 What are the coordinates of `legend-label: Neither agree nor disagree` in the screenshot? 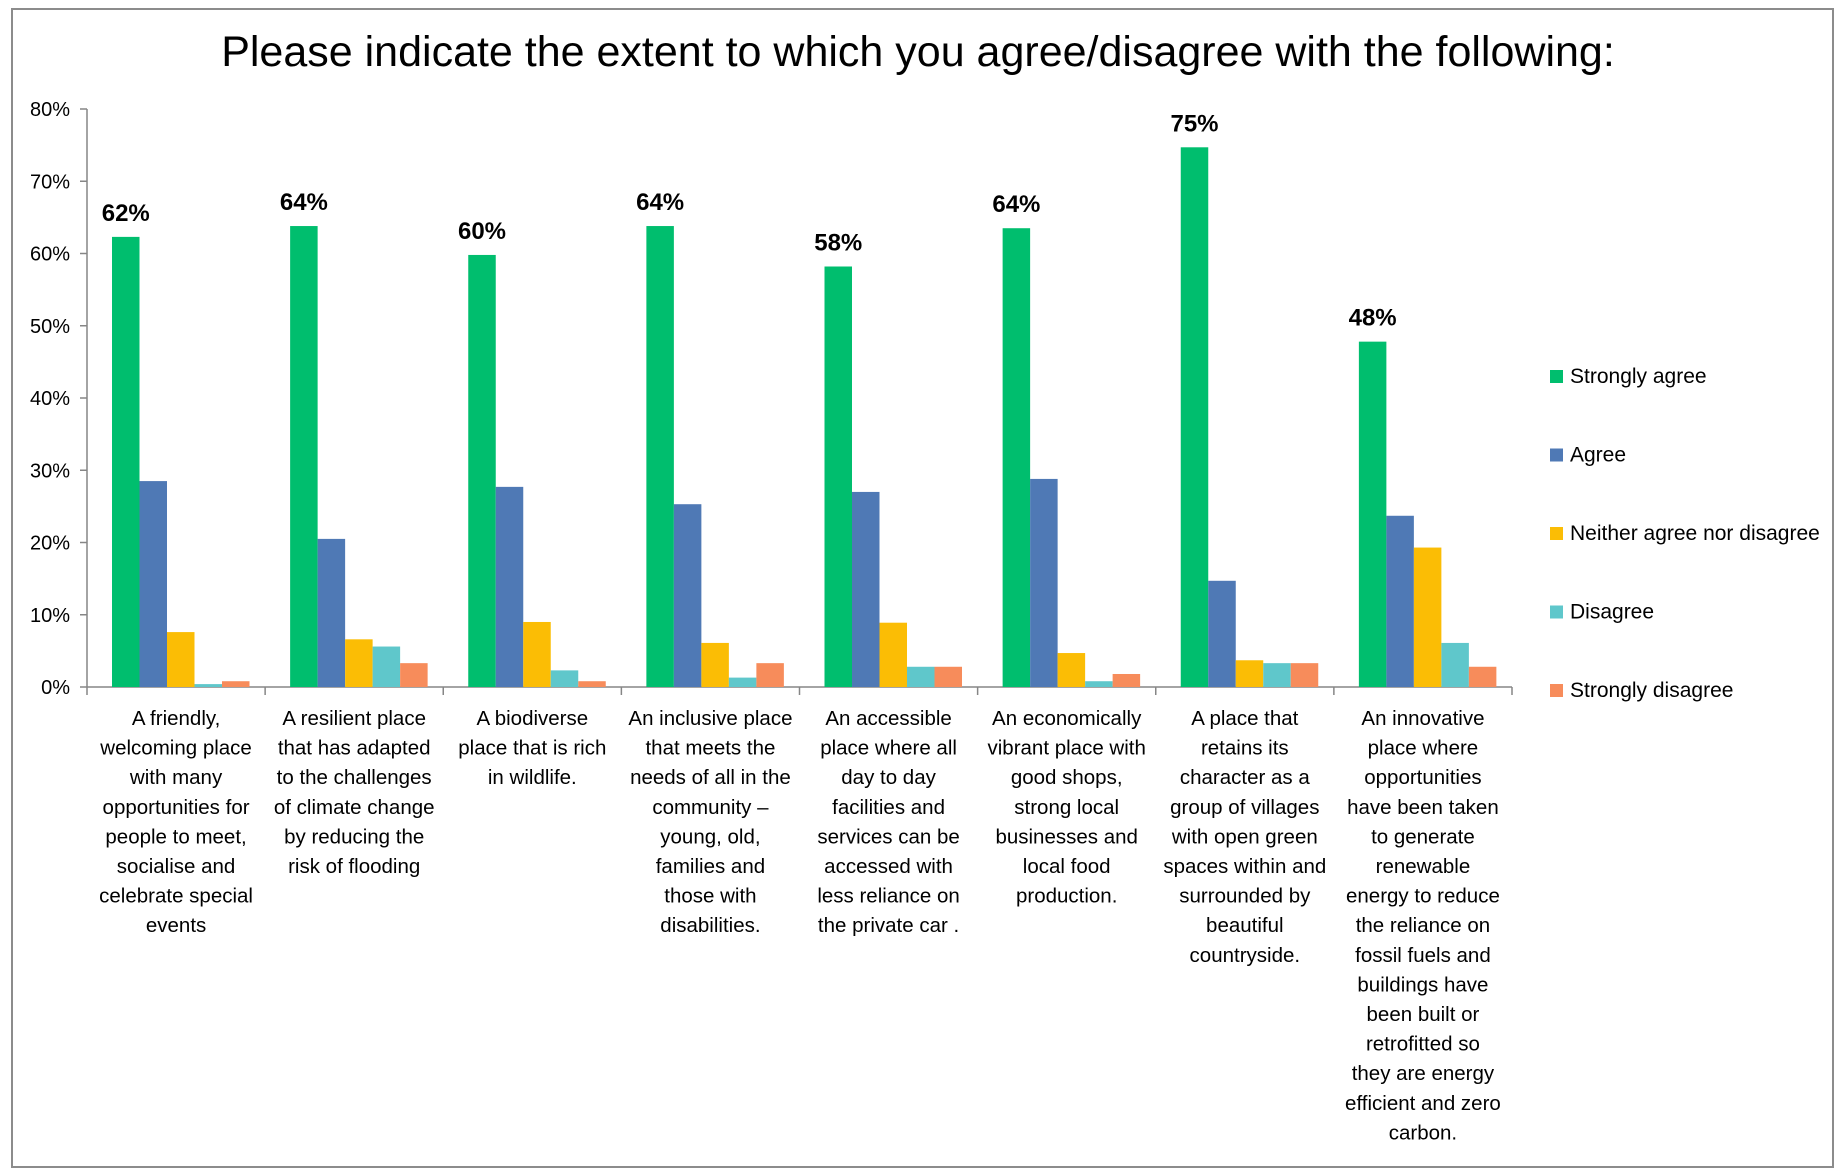 It's located at (1695, 533).